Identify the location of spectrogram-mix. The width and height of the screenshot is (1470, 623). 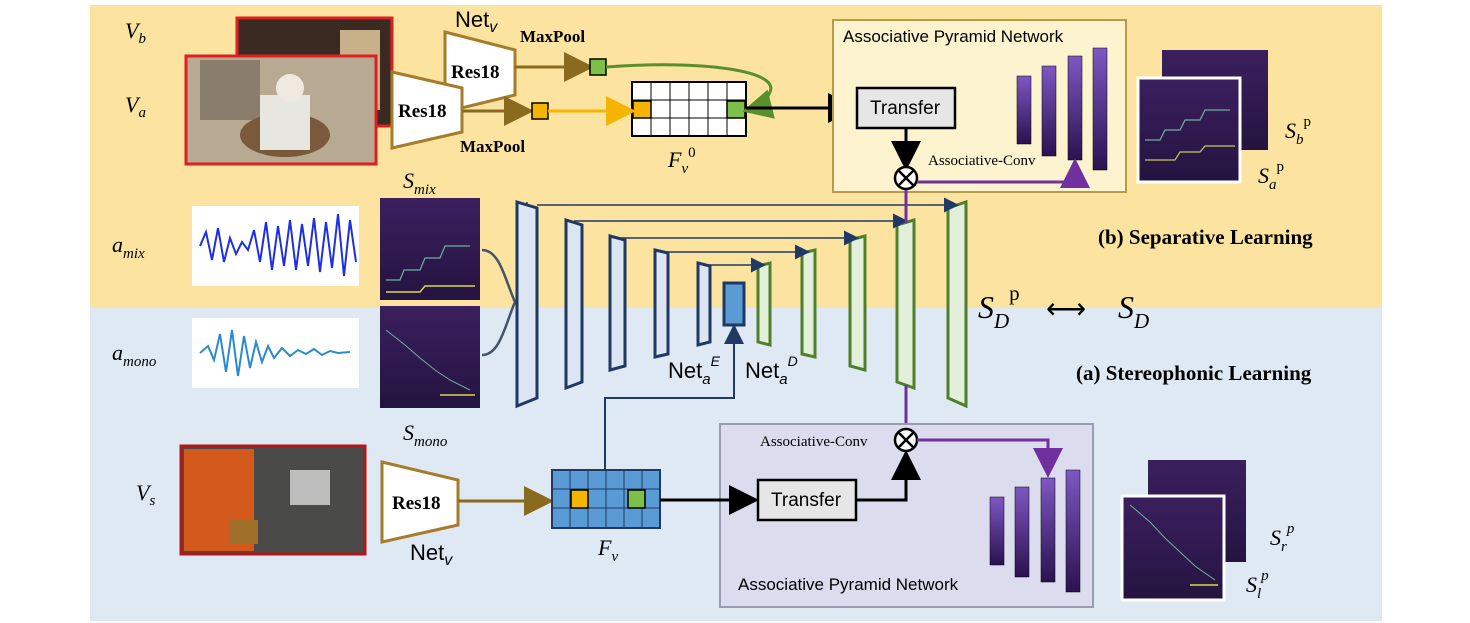
(430, 249).